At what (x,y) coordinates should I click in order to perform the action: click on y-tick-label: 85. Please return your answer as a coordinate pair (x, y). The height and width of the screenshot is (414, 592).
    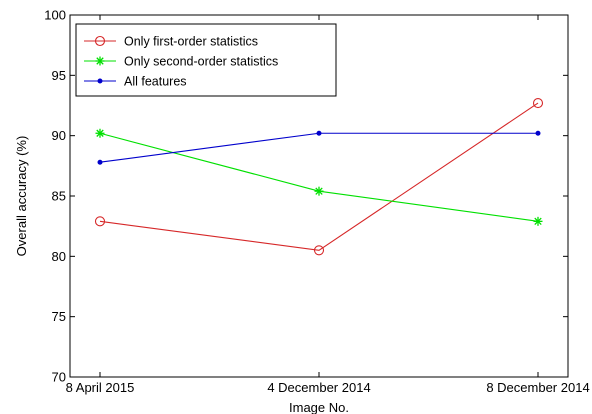
    Looking at the image, I should click on (59, 196).